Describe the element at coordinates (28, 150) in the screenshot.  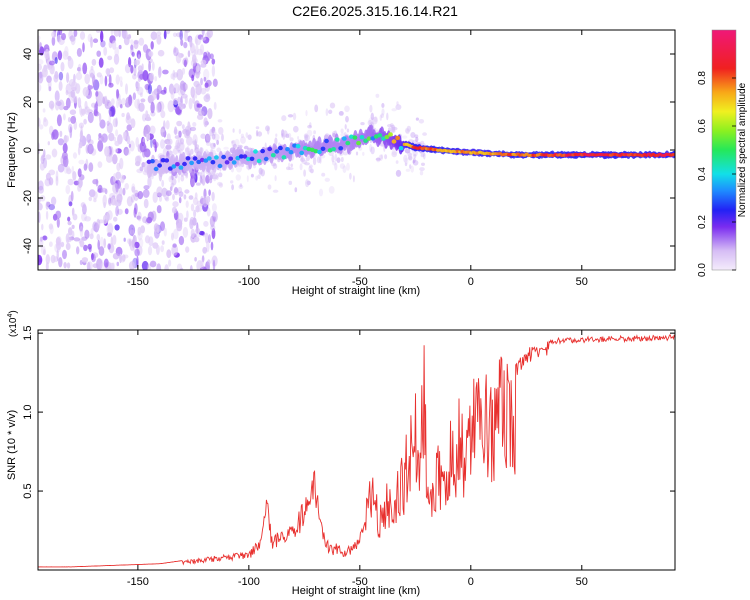
I see `spectrogram-y-tick-label: 0` at that location.